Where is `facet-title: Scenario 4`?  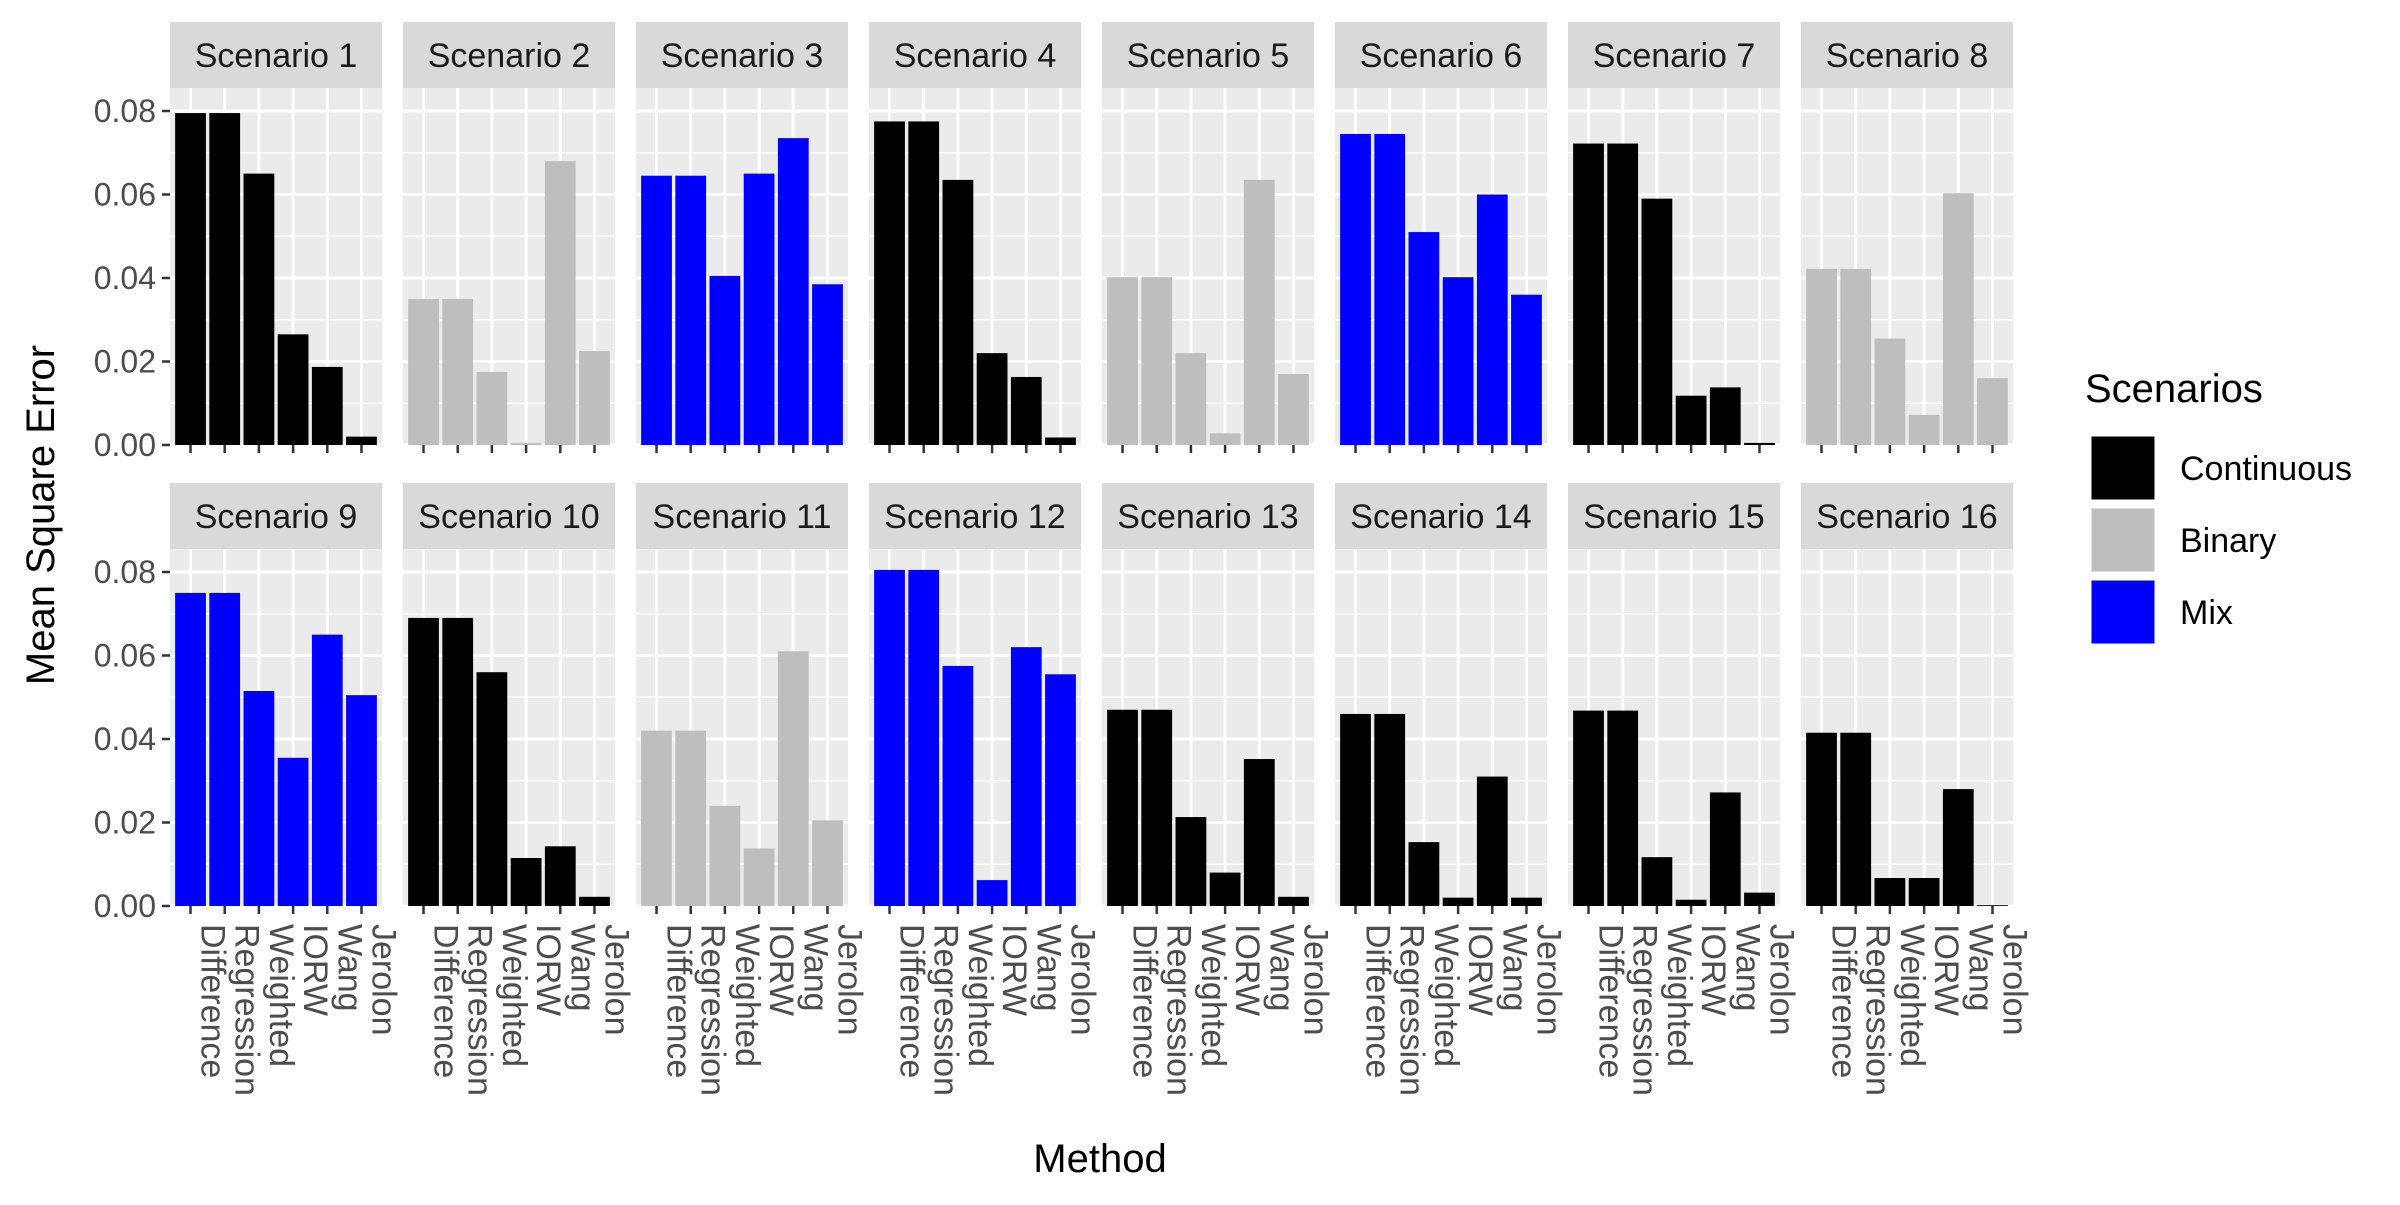 facet-title: Scenario 4 is located at coordinates (975, 56).